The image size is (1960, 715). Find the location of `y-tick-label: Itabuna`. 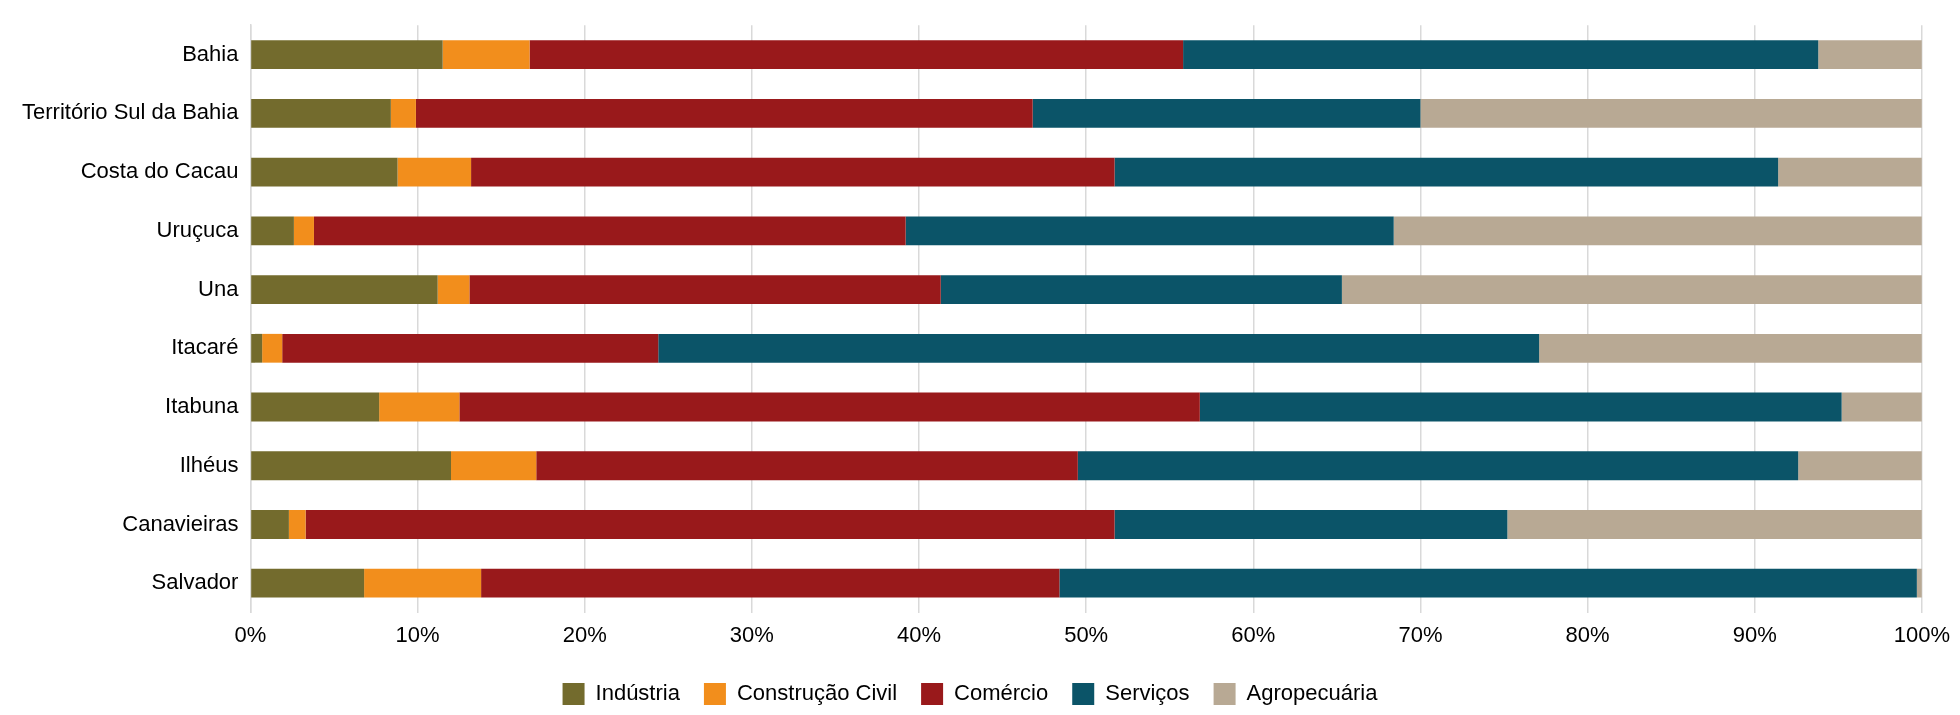

y-tick-label: Itabuna is located at coordinates (202, 406).